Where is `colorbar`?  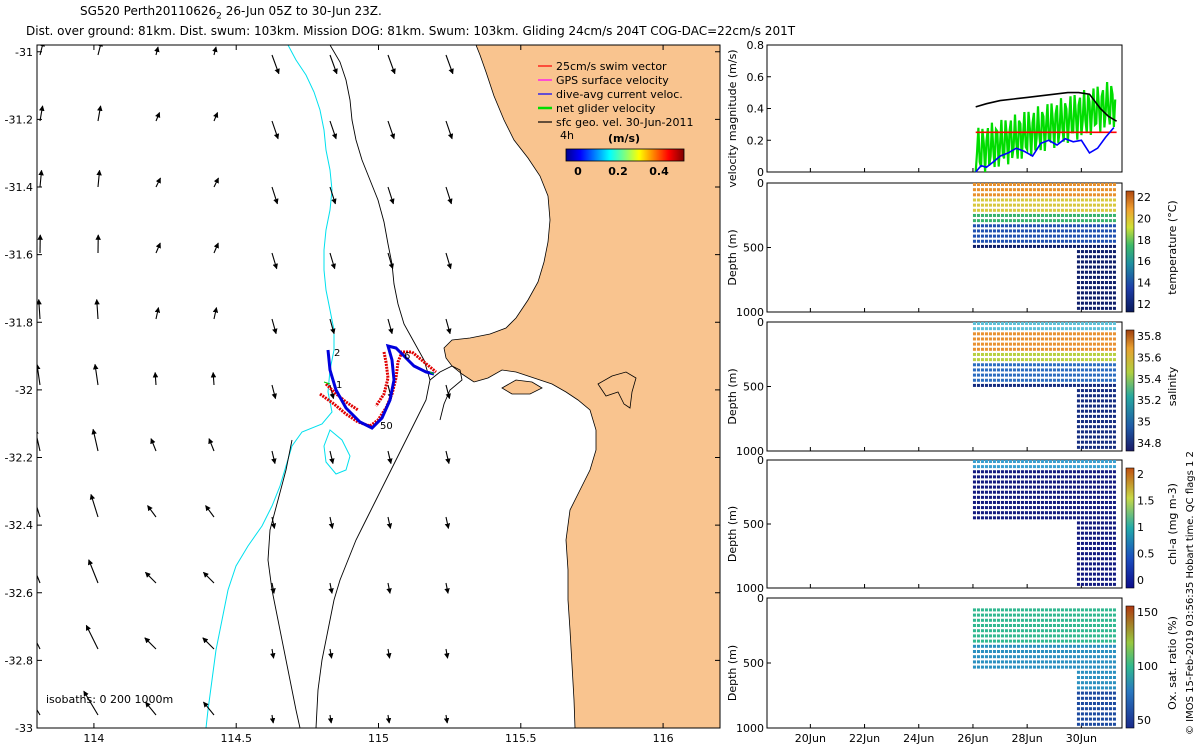 colorbar is located at coordinates (1130, 390).